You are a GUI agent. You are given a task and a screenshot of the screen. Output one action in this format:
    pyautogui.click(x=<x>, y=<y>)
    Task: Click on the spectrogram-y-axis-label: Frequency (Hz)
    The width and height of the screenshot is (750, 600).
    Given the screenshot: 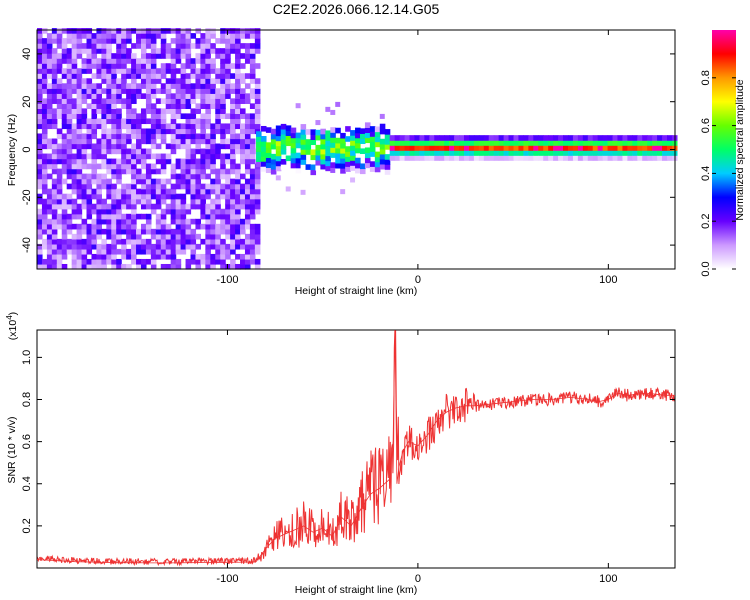 What is the action you would take?
    pyautogui.click(x=12, y=150)
    